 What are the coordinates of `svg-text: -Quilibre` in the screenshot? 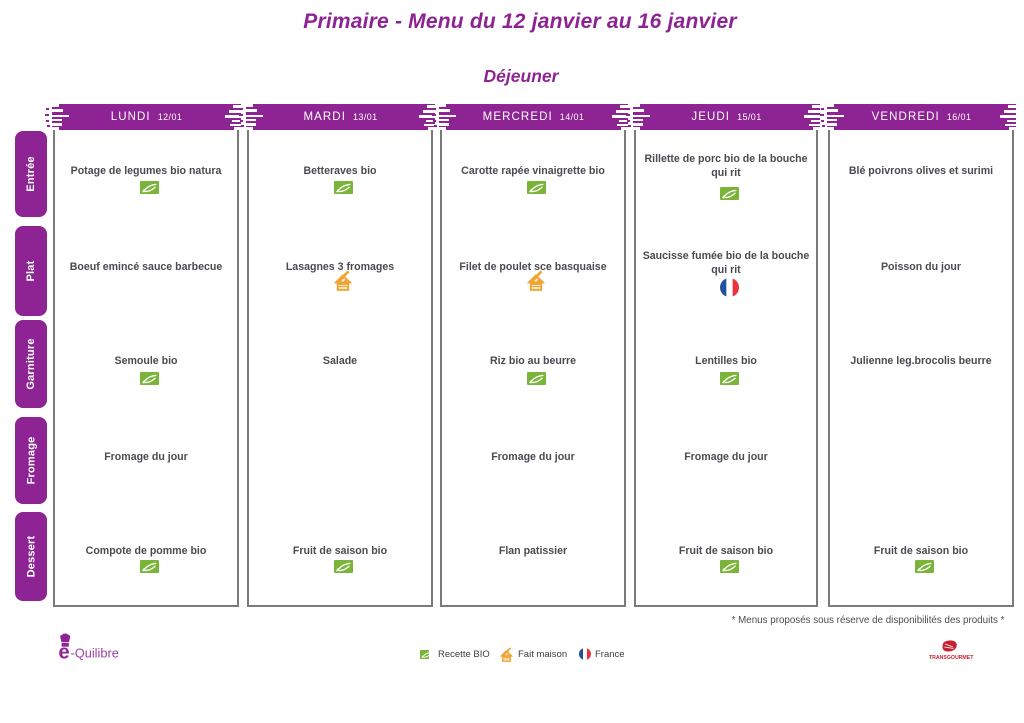 It's located at (95, 653).